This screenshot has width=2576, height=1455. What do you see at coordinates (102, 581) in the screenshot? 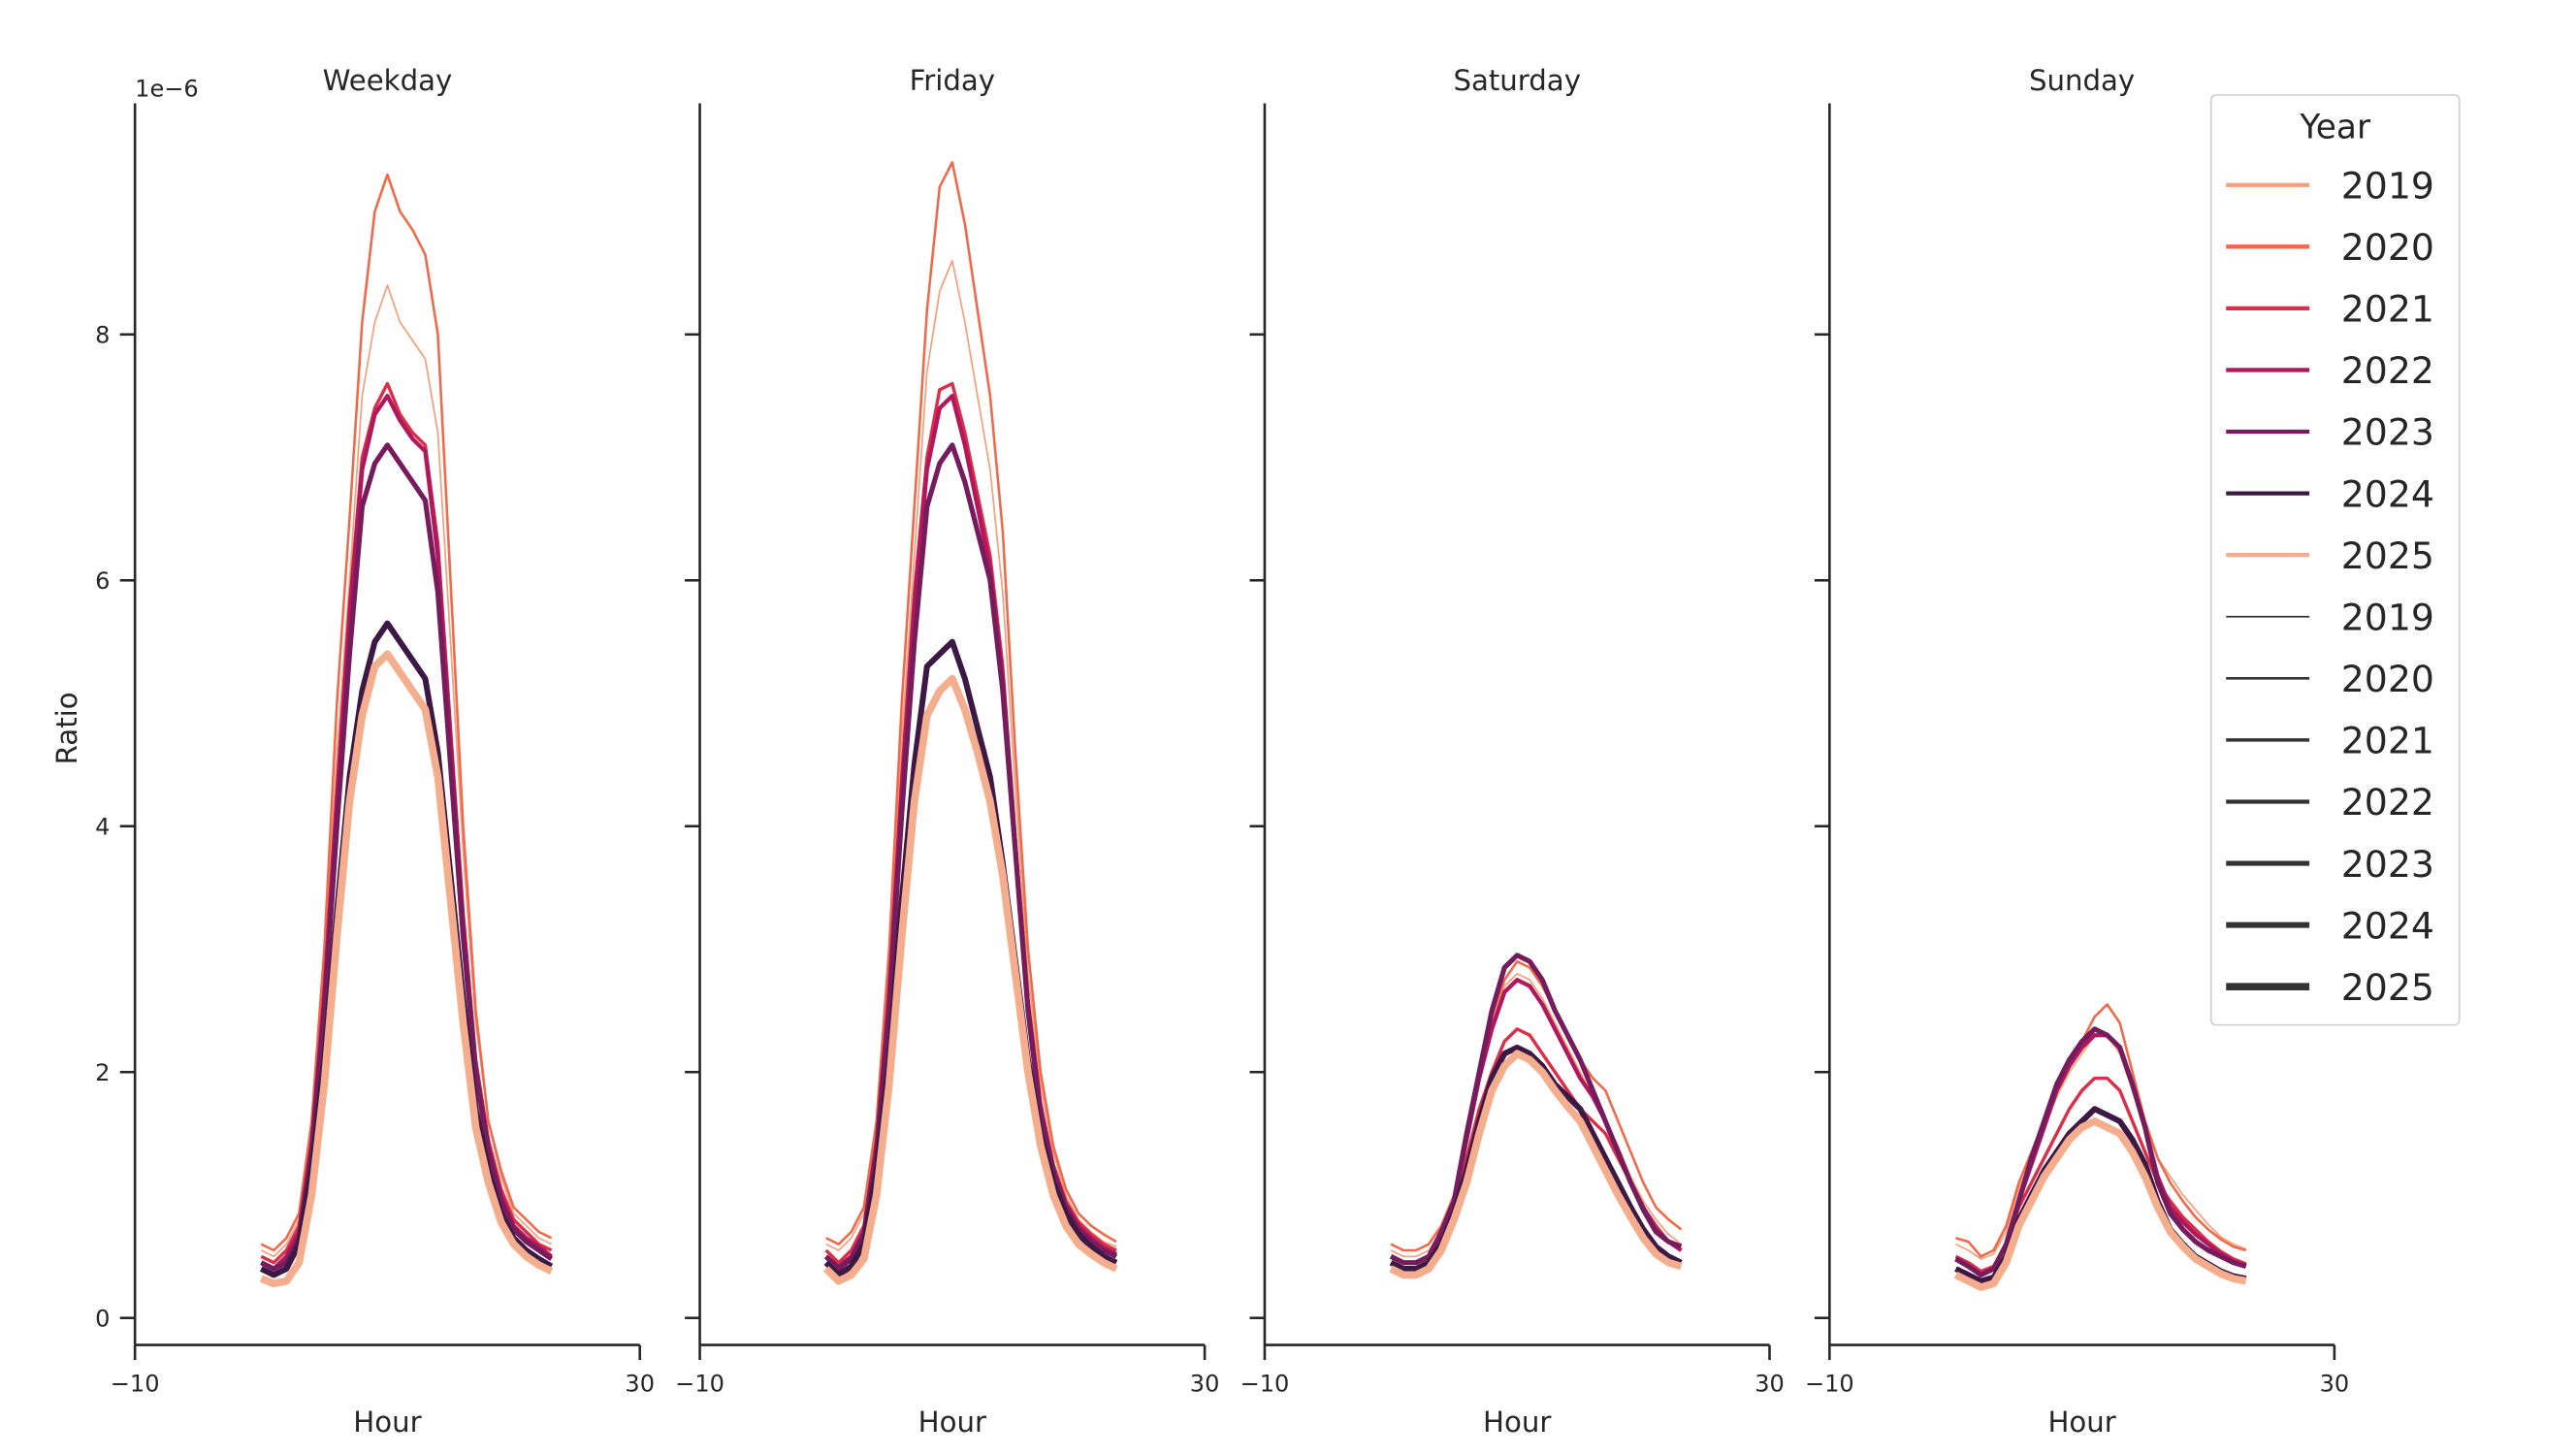
I see `y-tick-label: 6` at bounding box center [102, 581].